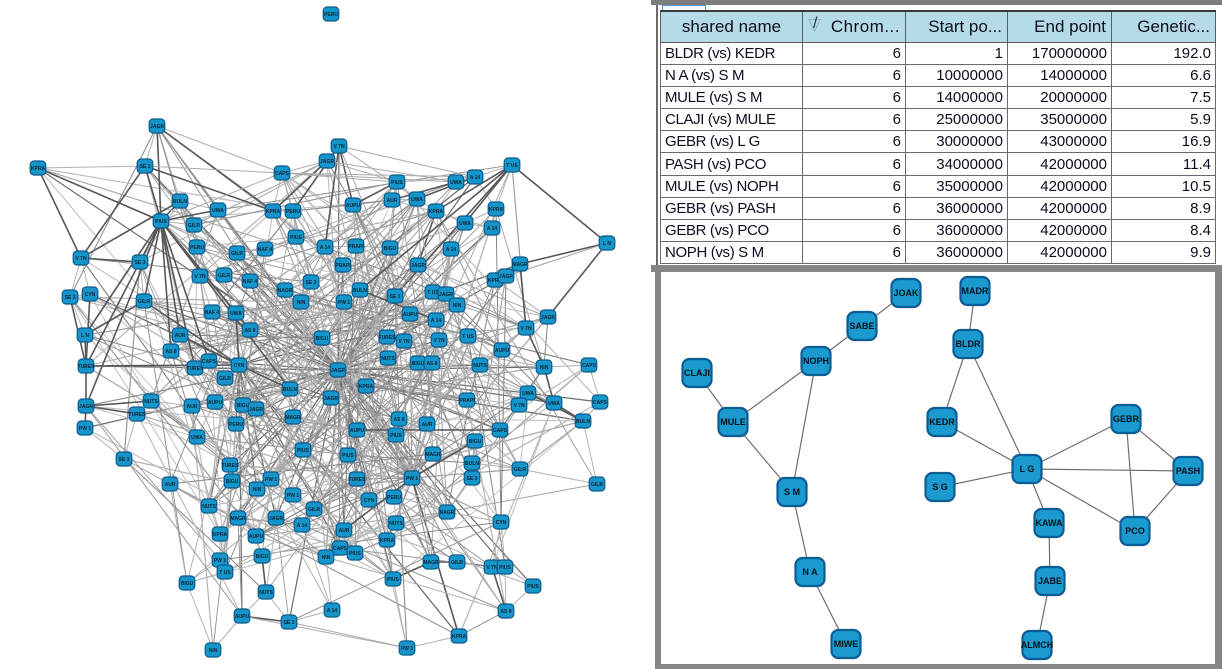  What do you see at coordinates (1135, 531) in the screenshot?
I see `svg-text: PCO` at bounding box center [1135, 531].